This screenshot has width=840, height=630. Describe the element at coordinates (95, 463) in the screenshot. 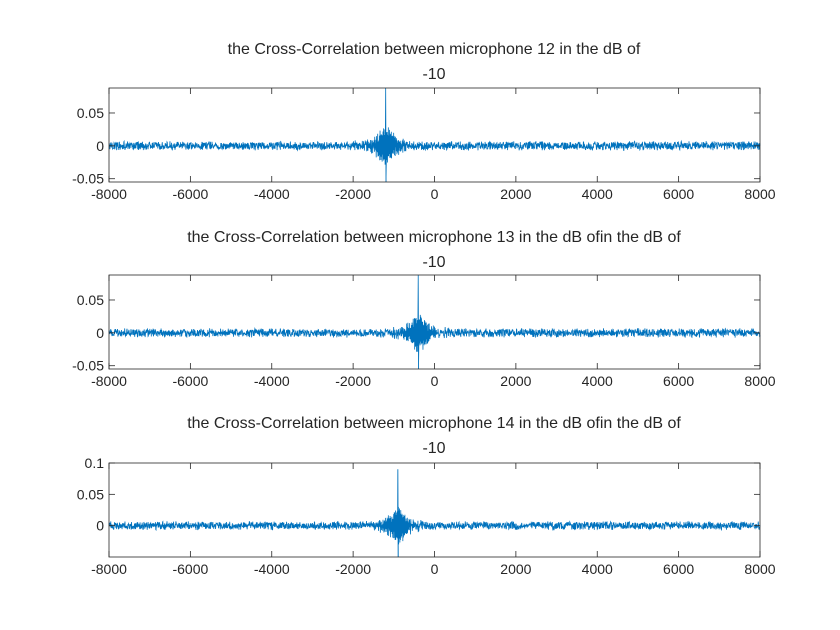

I see `y-tick-label: 0.1` at that location.